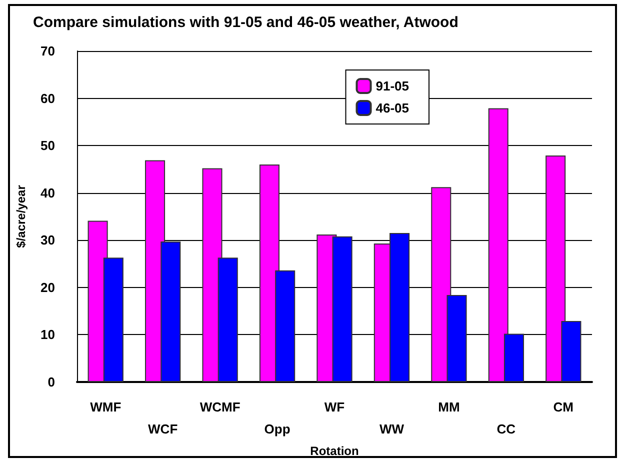 The height and width of the screenshot is (466, 629). Describe the element at coordinates (334, 407) in the screenshot. I see `x-tick-label: WF` at that location.